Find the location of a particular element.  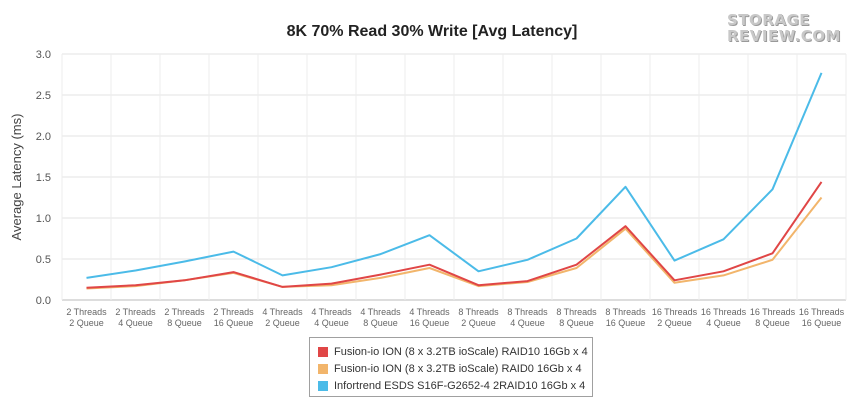

x-tick-label-5-line-0: 4 Threads is located at coordinates (331, 312).